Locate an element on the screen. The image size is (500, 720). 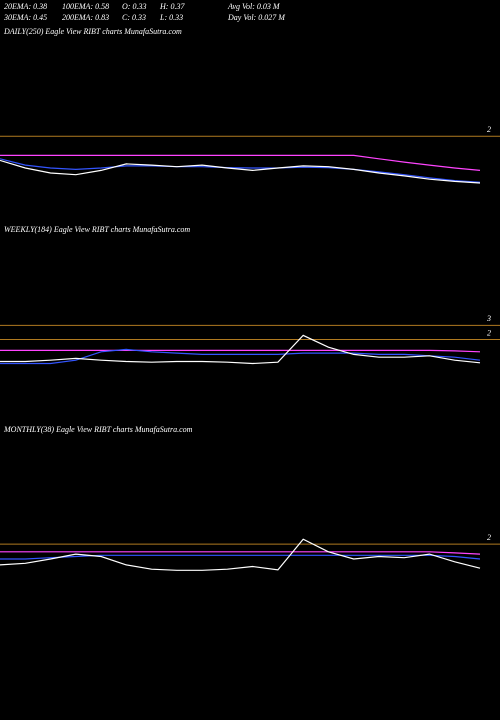
header-stat: 30EMA: 0.45 is located at coordinates (25, 17).